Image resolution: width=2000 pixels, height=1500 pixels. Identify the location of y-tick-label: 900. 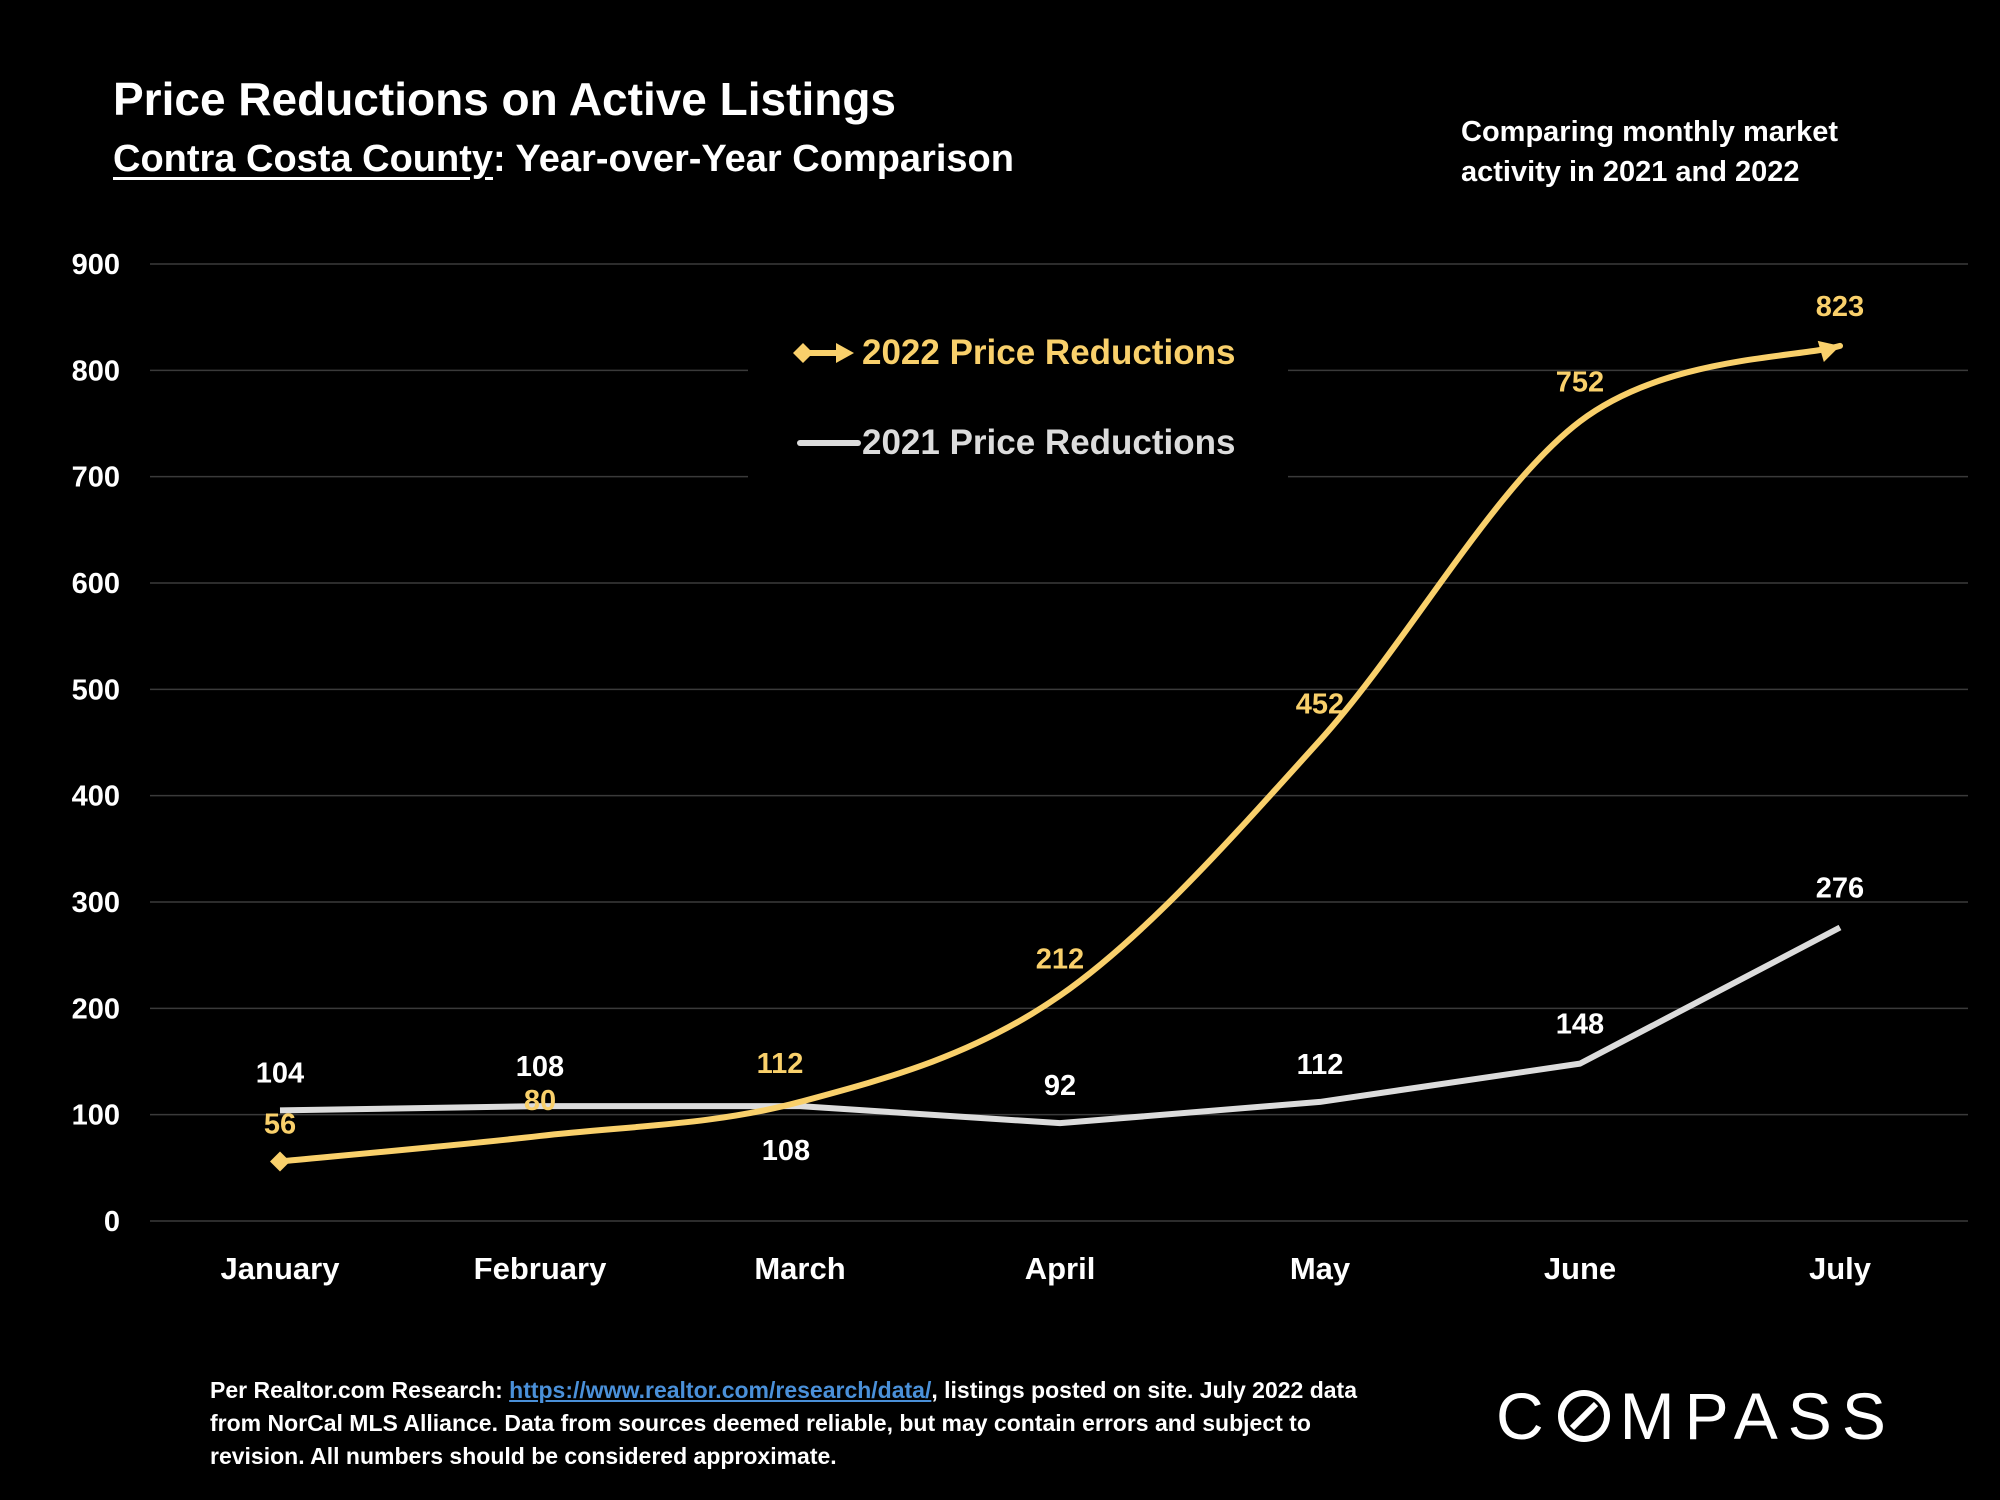
(96, 265).